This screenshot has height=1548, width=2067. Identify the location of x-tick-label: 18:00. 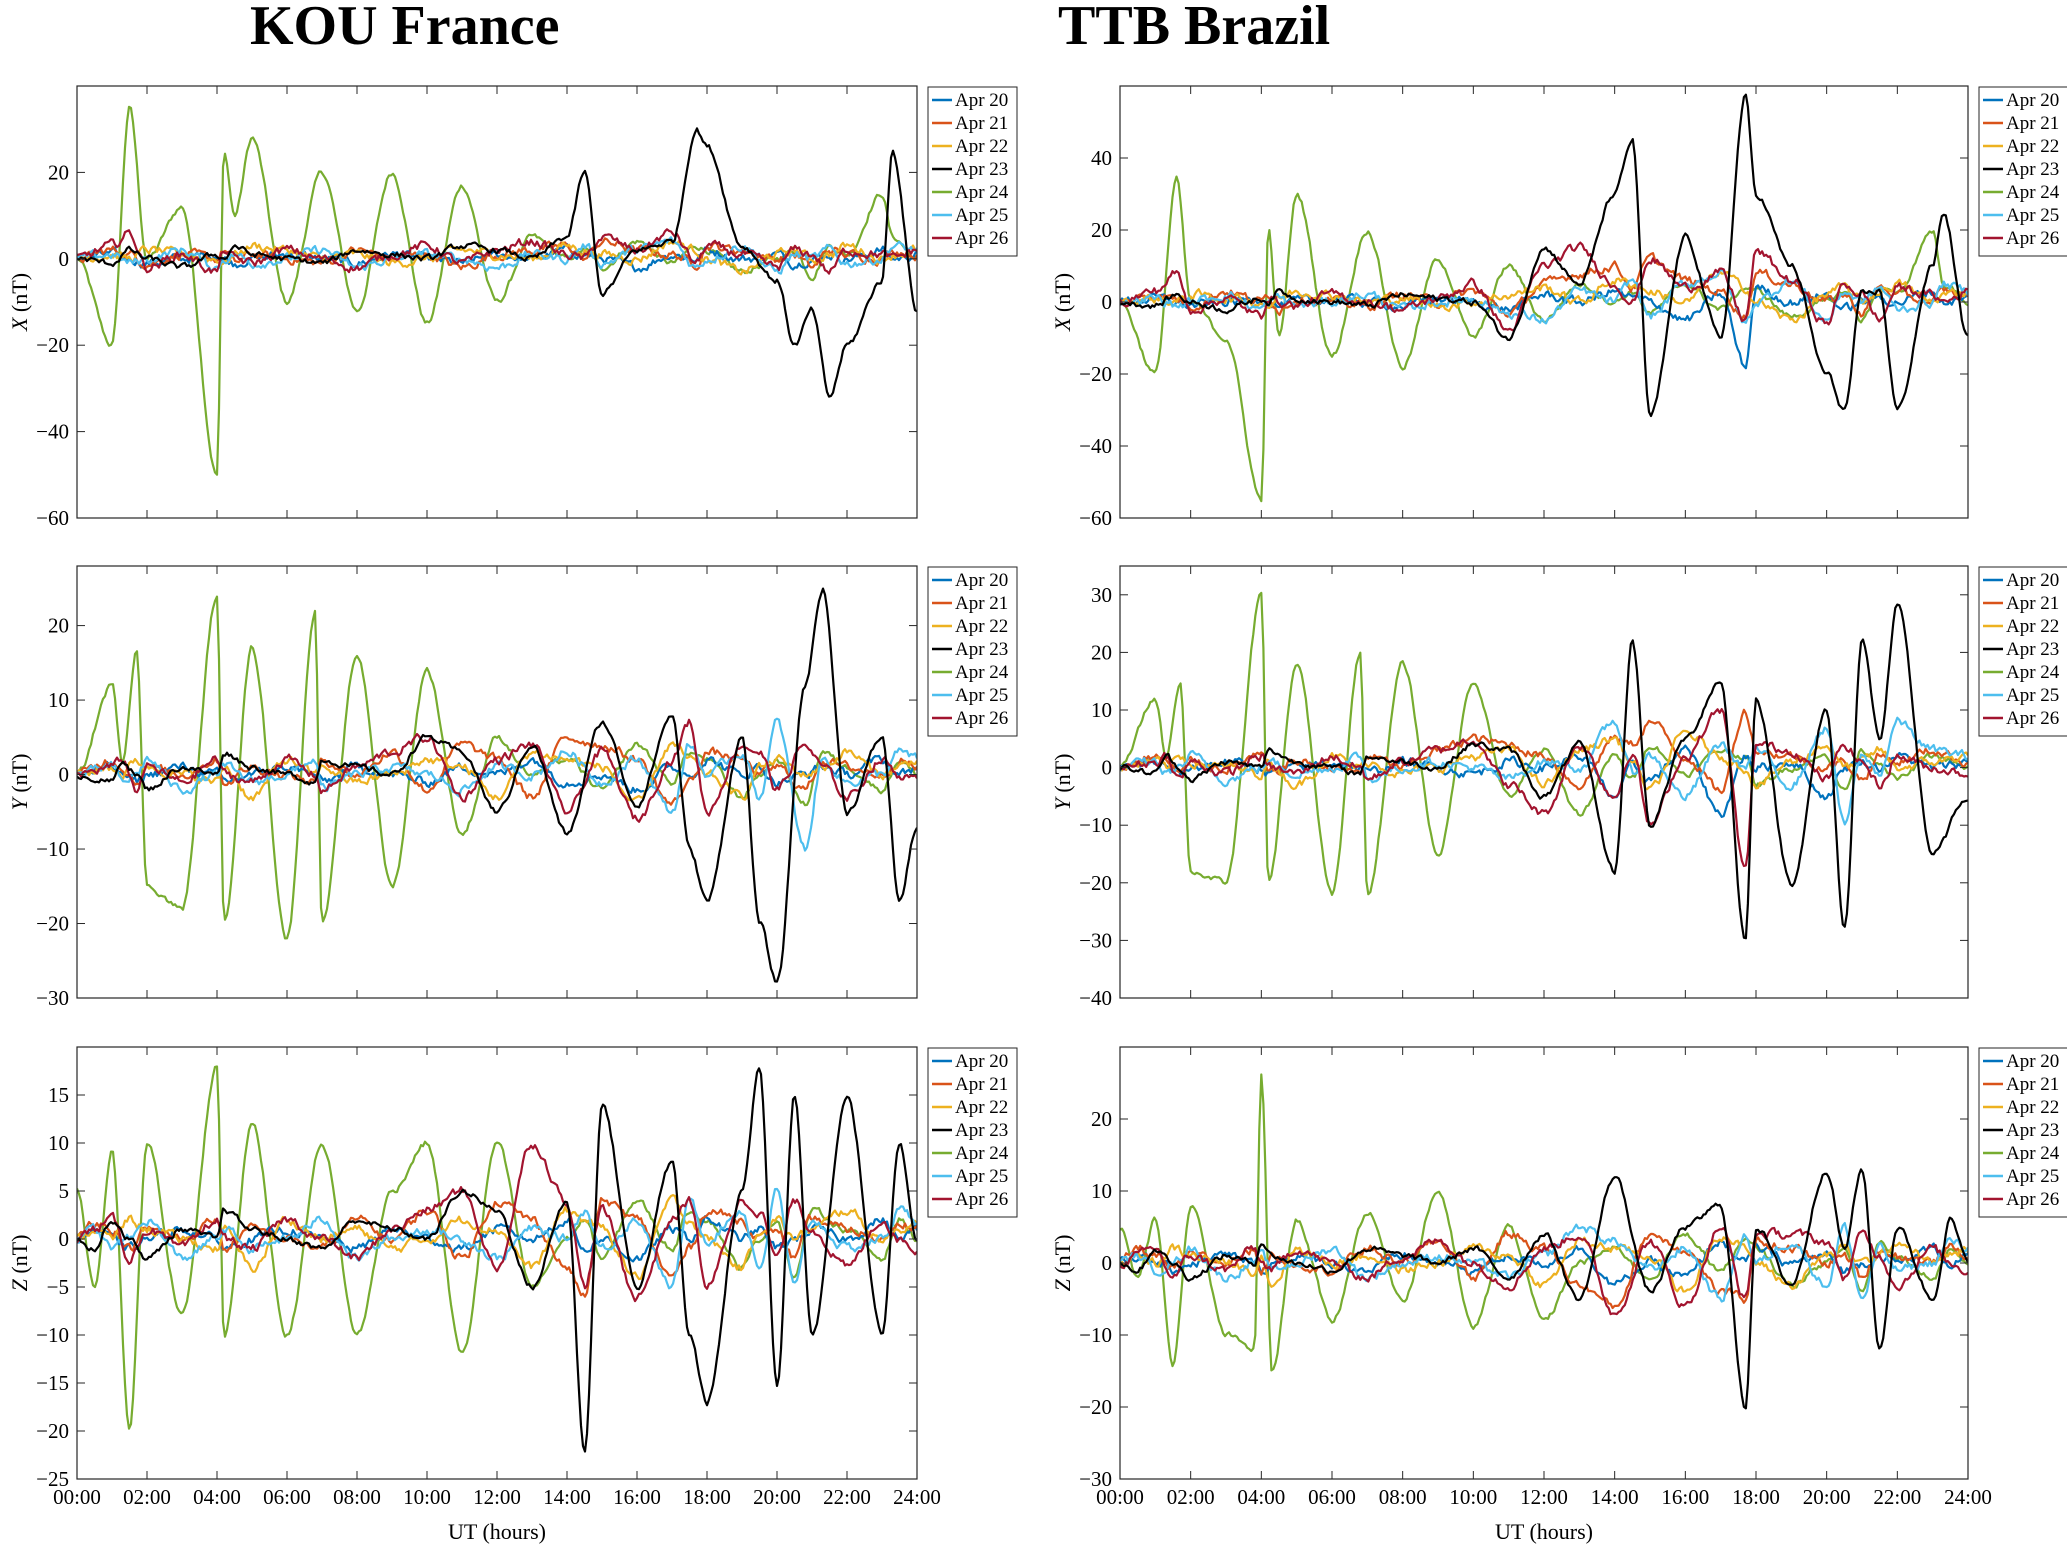
(707, 1497).